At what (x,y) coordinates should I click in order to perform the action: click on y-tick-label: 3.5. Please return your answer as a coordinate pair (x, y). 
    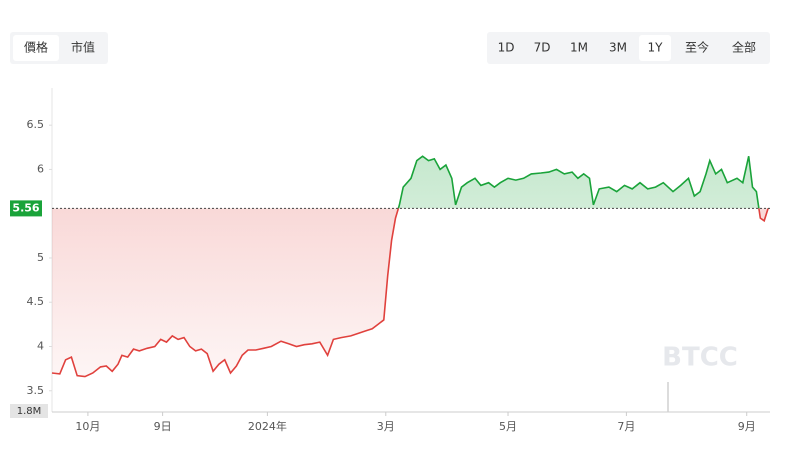
    Looking at the image, I should click on (36, 390).